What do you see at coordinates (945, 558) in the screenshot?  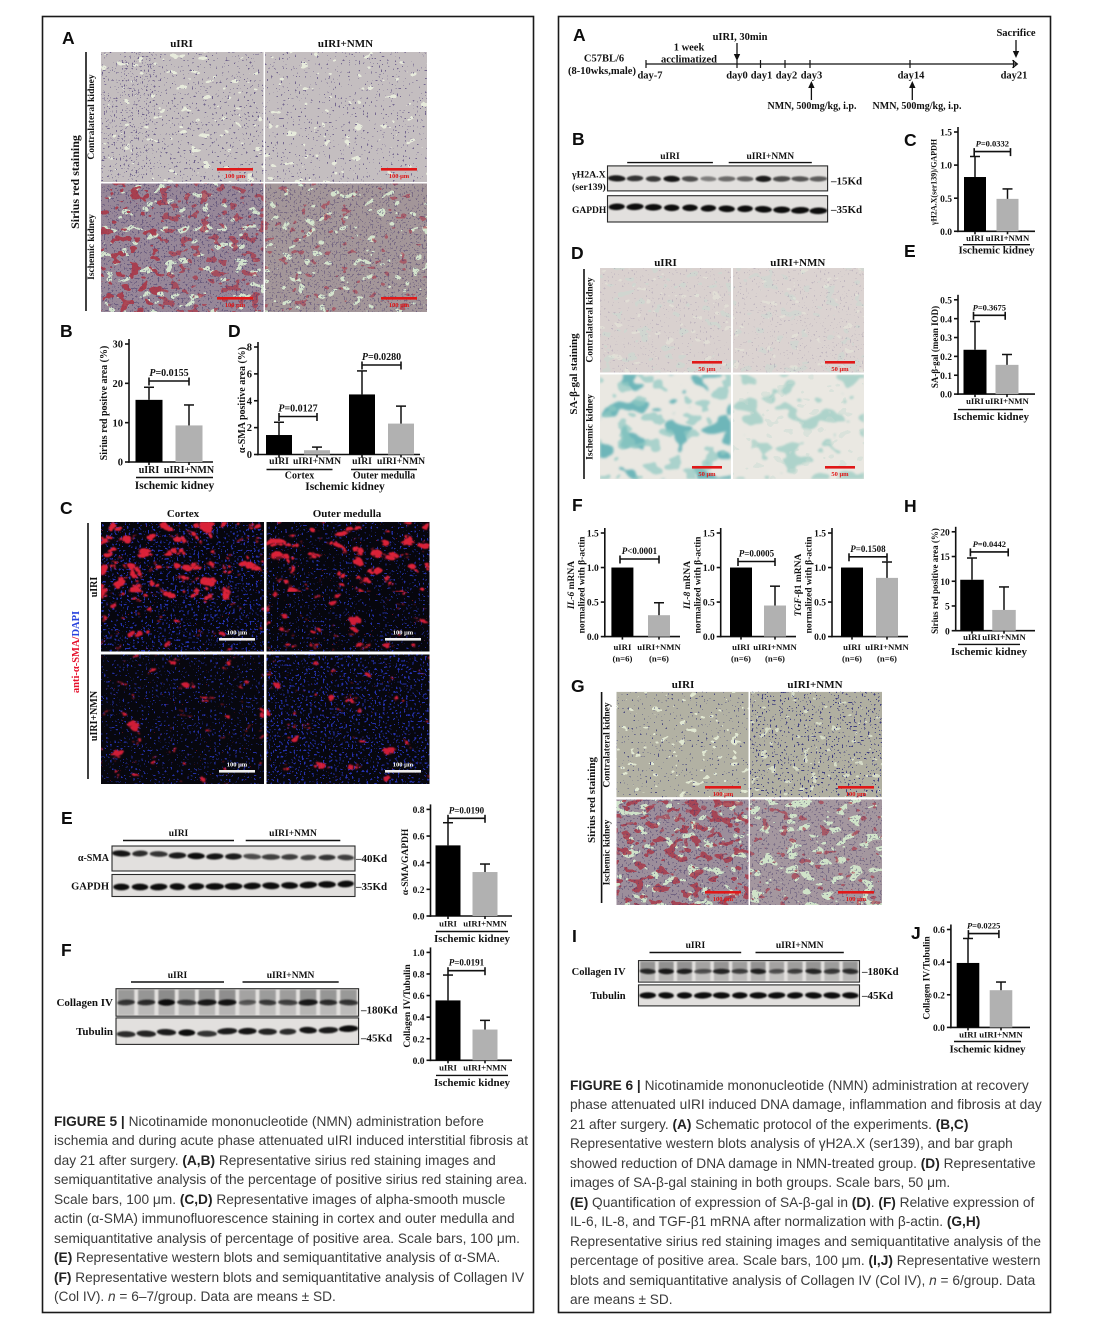 I see `svg-text: 15` at bounding box center [945, 558].